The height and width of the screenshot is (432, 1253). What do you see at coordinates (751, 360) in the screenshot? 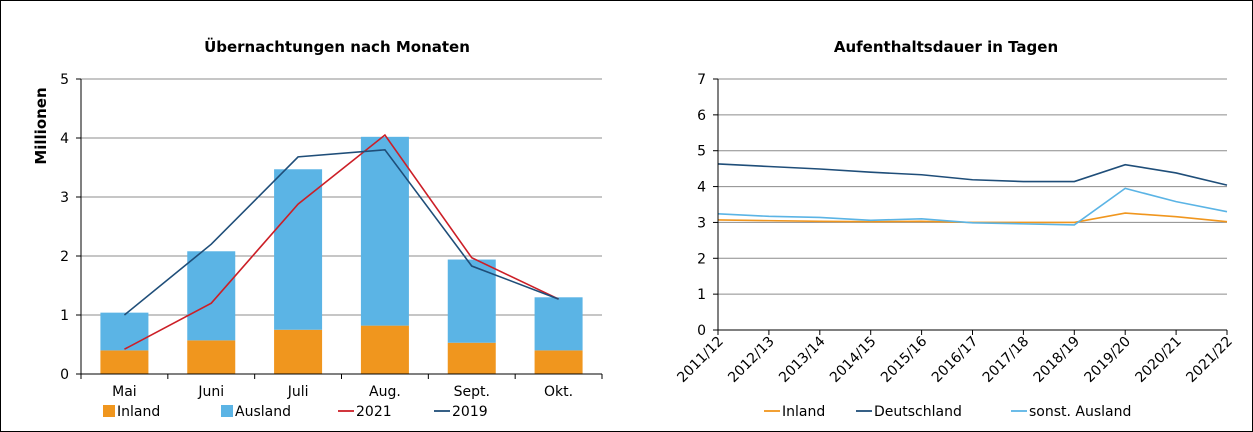
I see `chart2-x-tick-label: 2012/13` at bounding box center [751, 360].